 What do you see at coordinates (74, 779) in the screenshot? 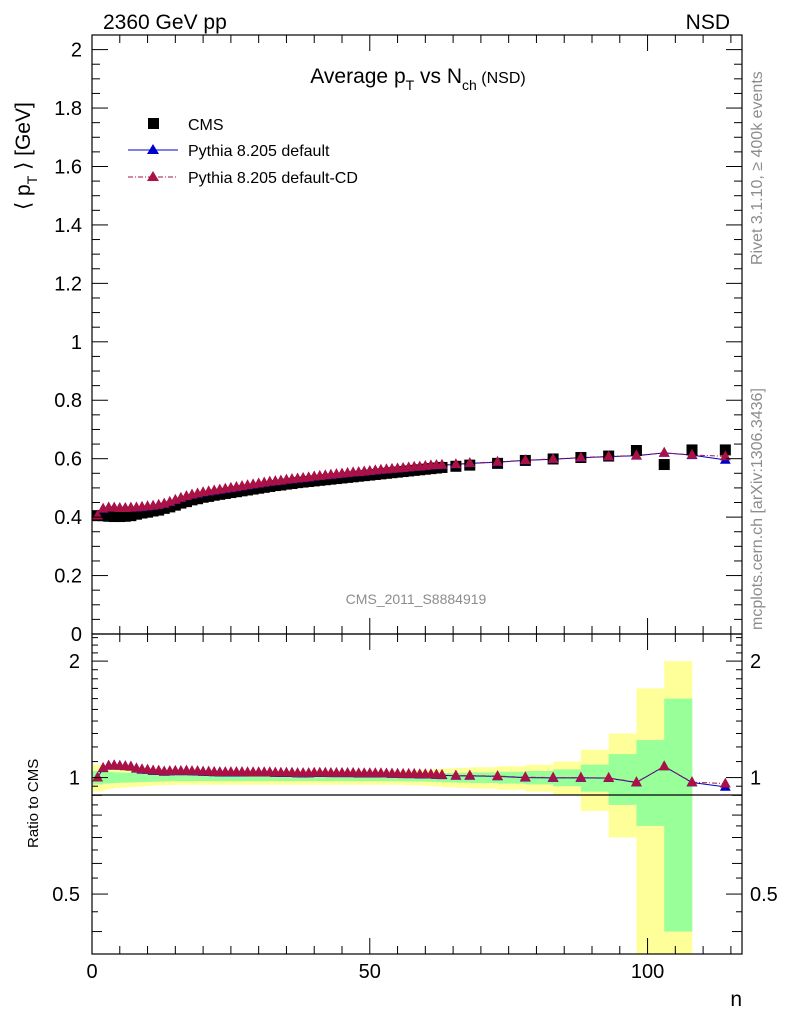
I see `ratio-y-tick-label: 1` at bounding box center [74, 779].